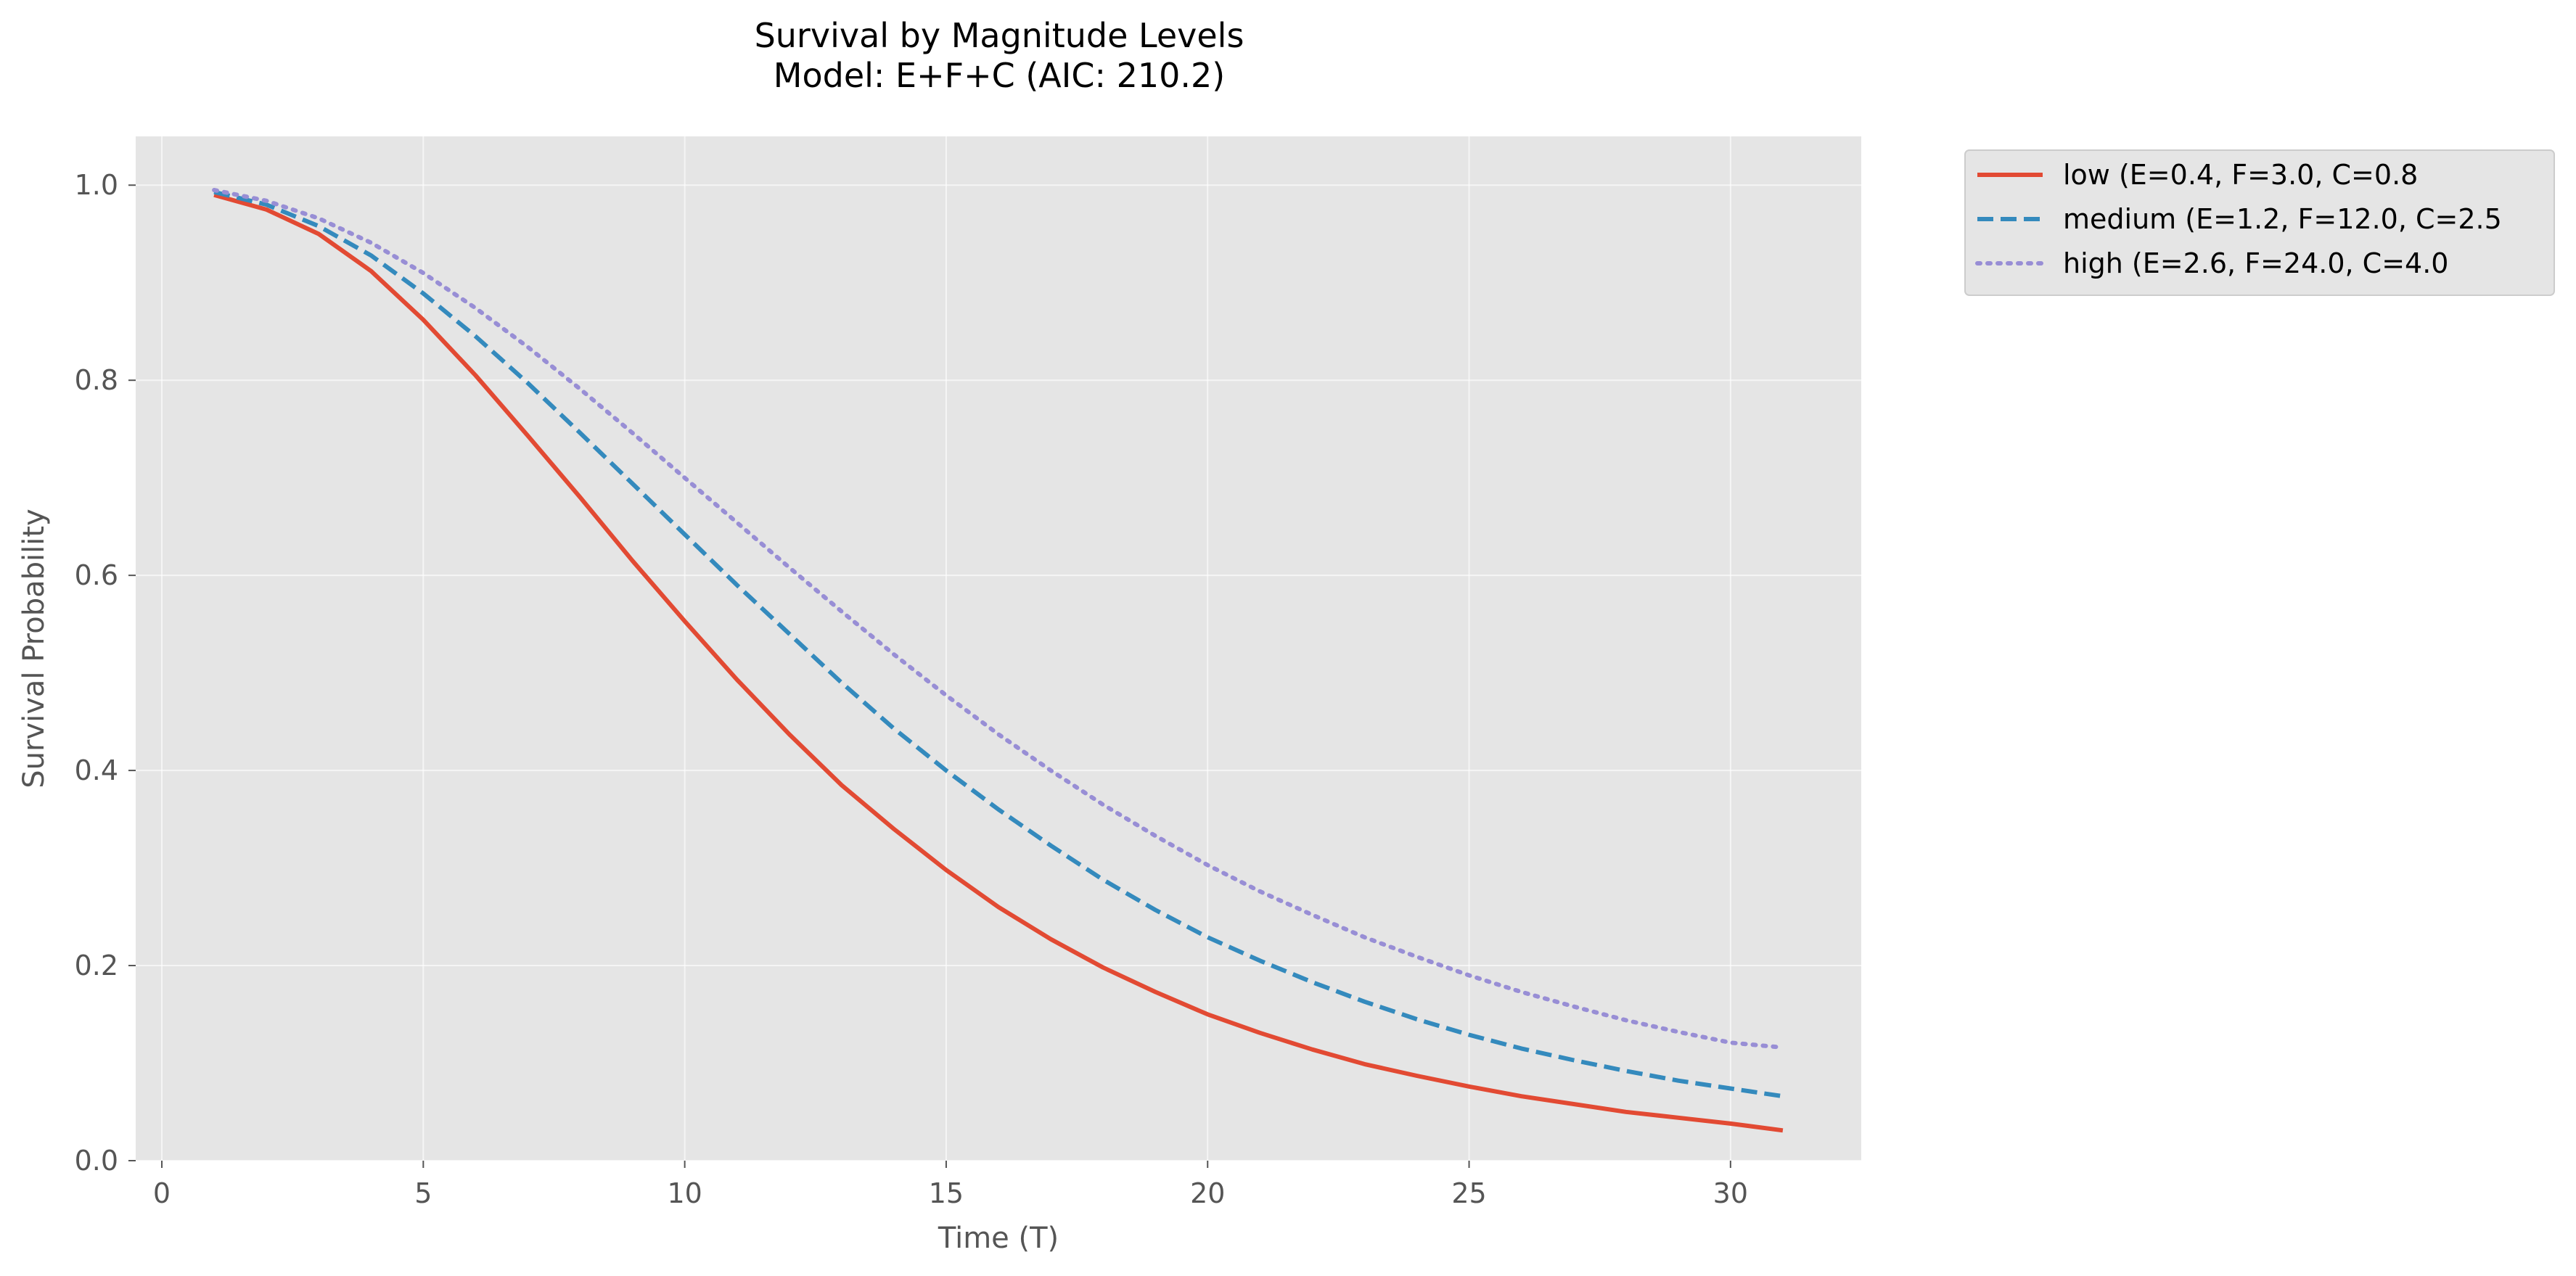 Image resolution: width=2576 pixels, height=1276 pixels. I want to click on y-tick-label: 0.0, so click(96, 1161).